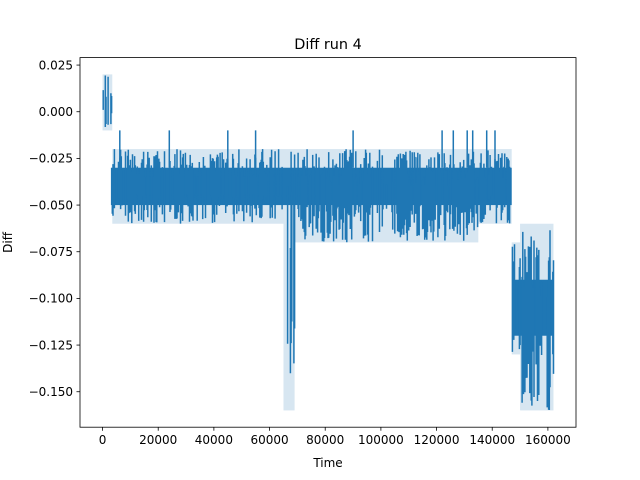 The height and width of the screenshot is (480, 640). Describe the element at coordinates (158, 440) in the screenshot. I see `x-tick-label: 20000` at that location.